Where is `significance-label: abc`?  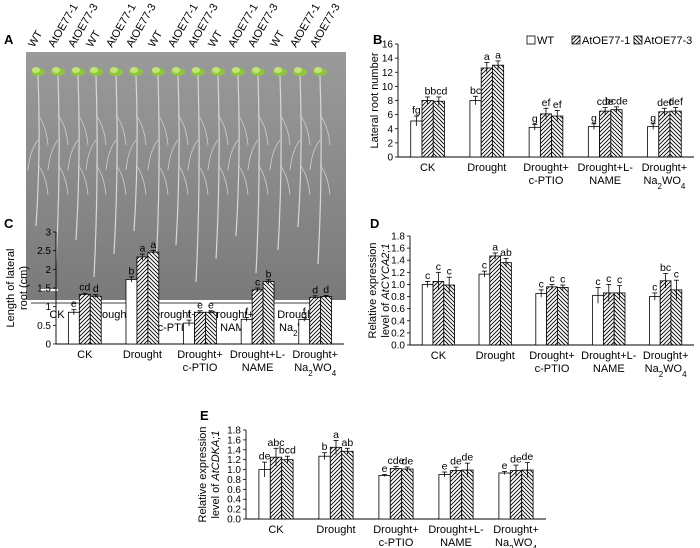
significance-label: abc is located at coordinates (276, 443).